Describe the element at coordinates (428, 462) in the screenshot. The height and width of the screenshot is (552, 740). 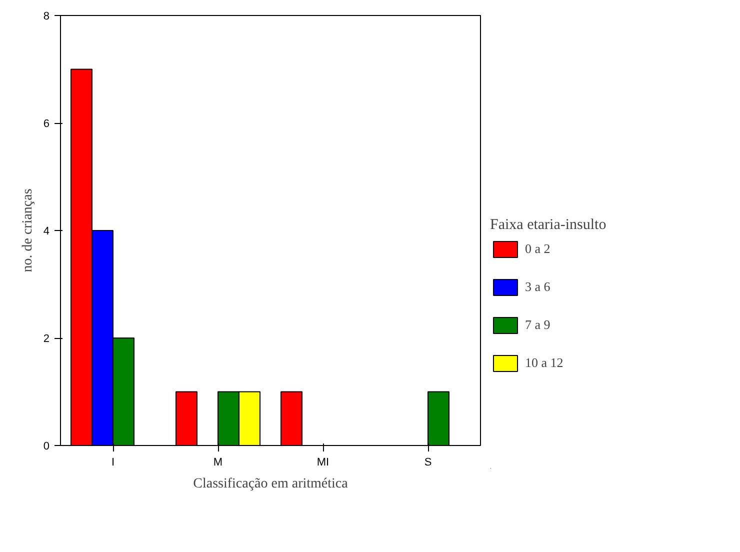
I see `x-tick-label: S` at that location.